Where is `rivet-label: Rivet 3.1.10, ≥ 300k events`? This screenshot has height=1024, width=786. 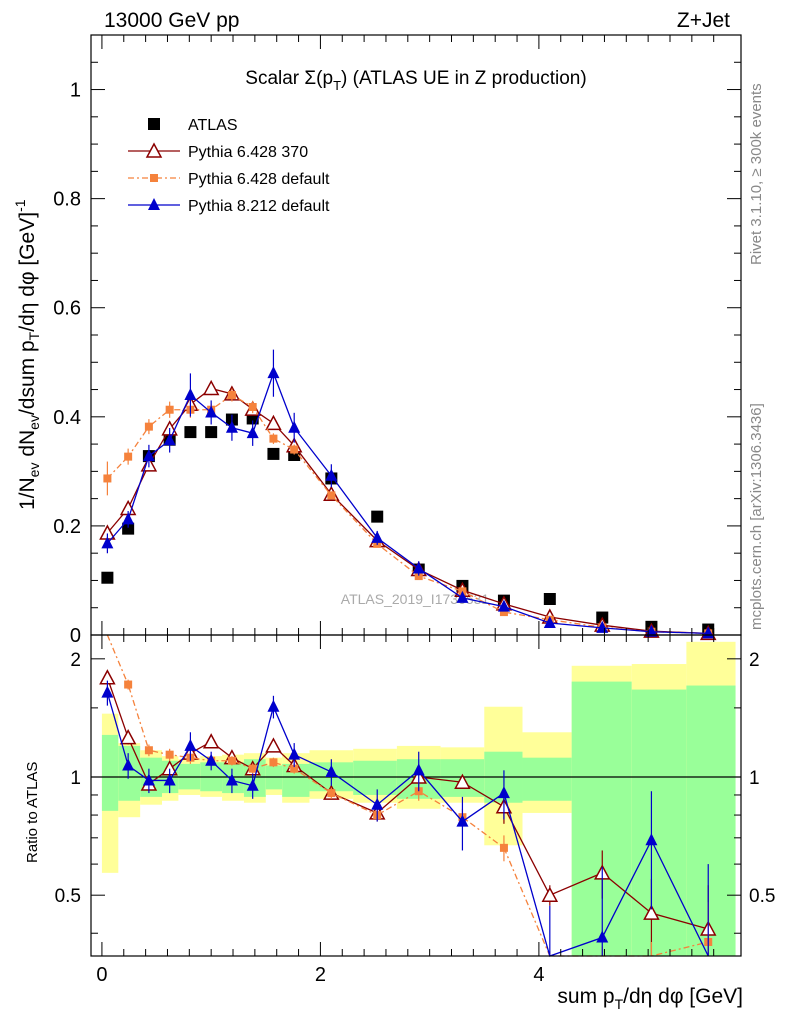 rivet-label: Rivet 3.1.10, ≥ 300k events is located at coordinates (756, 174).